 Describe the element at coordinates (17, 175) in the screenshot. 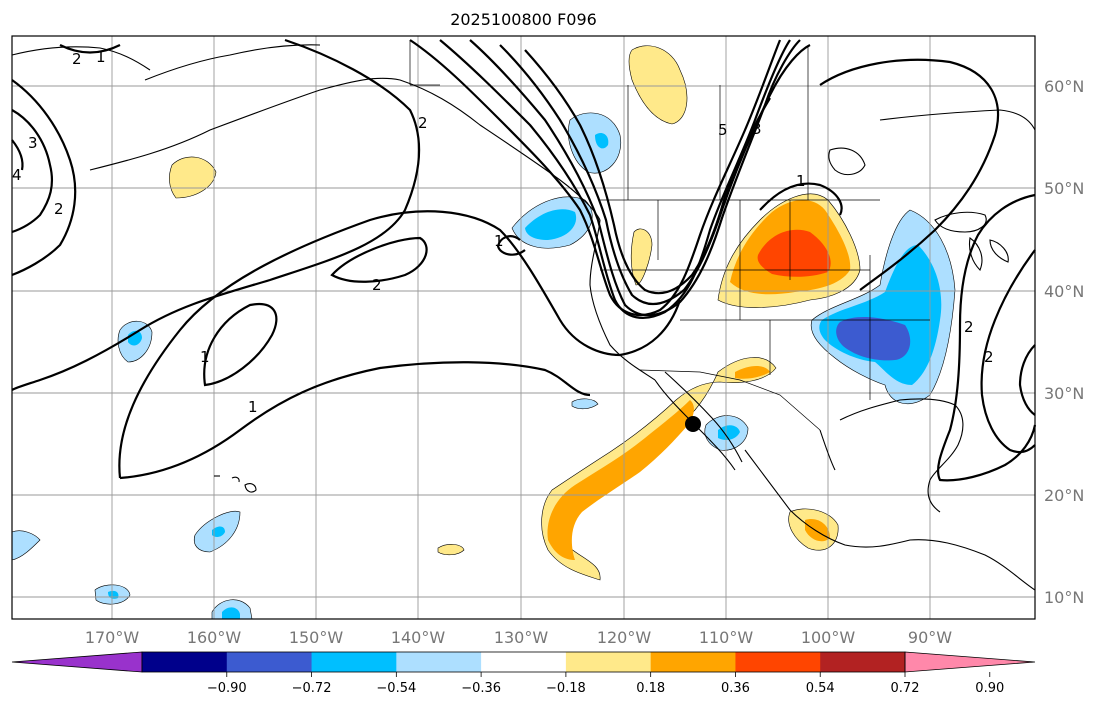

I see `contour-label: 4` at that location.